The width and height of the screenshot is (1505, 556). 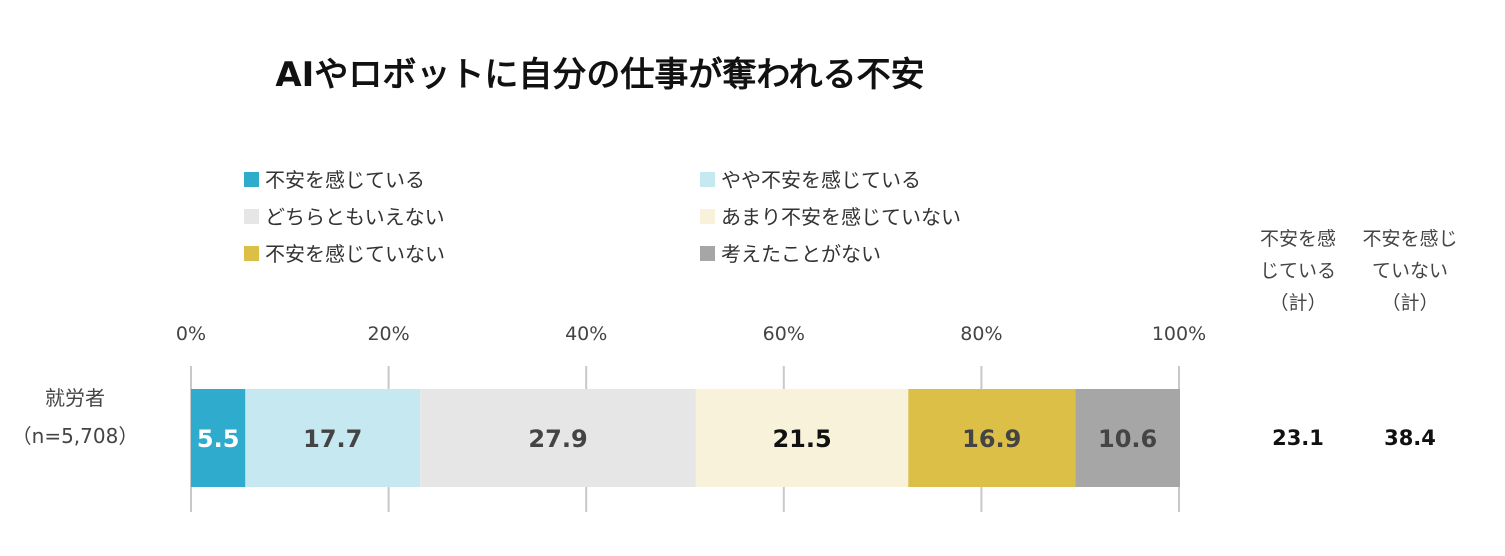 I want to click on legend-label: やや不安を感じている, so click(x=821, y=180).